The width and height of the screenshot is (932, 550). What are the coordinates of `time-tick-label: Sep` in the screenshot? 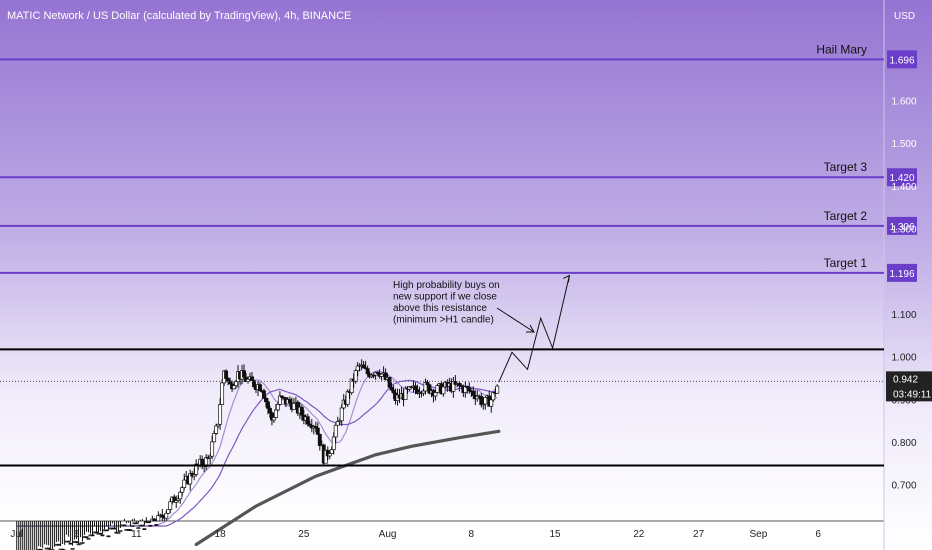 It's located at (758, 534).